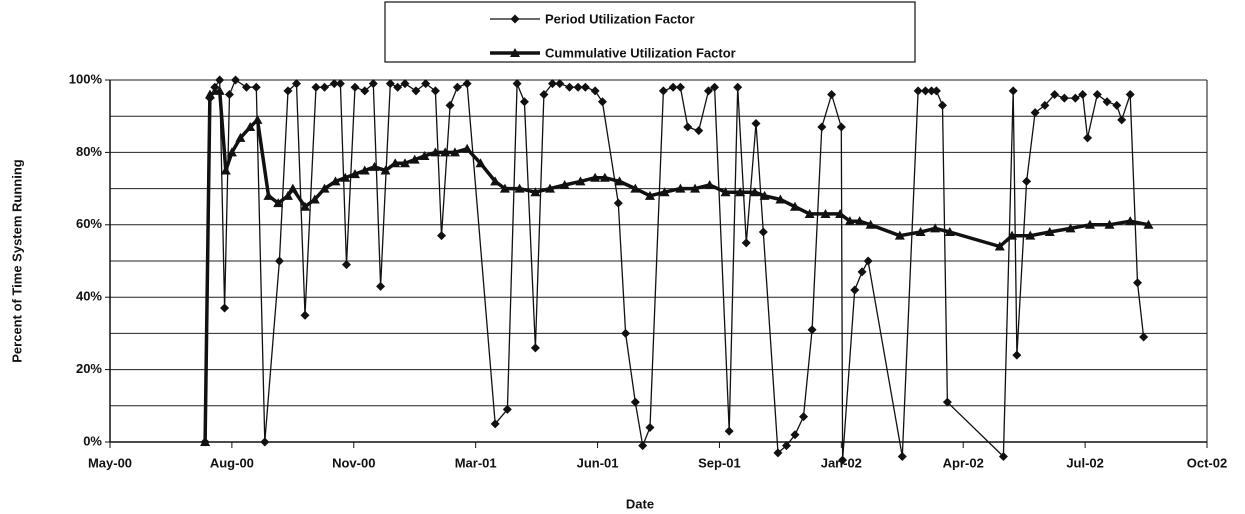 The width and height of the screenshot is (1245, 514). What do you see at coordinates (719, 462) in the screenshot?
I see `x-tick-label: Sep-01` at bounding box center [719, 462].